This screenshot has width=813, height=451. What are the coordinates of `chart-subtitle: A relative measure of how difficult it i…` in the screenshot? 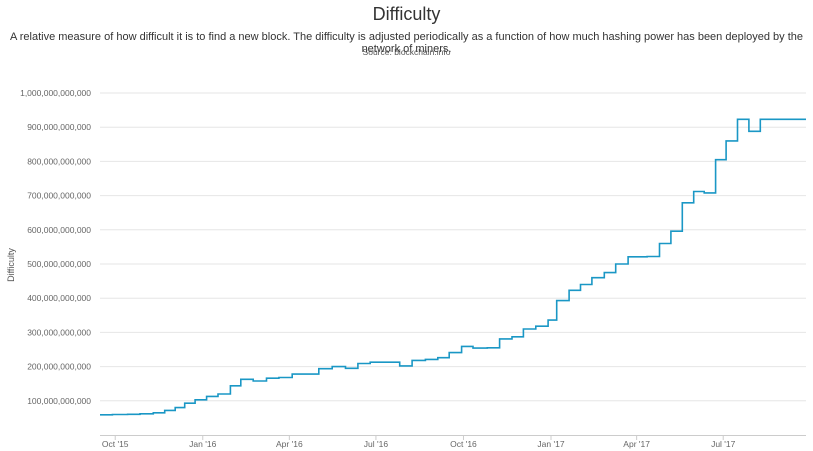 It's located at (406, 43).